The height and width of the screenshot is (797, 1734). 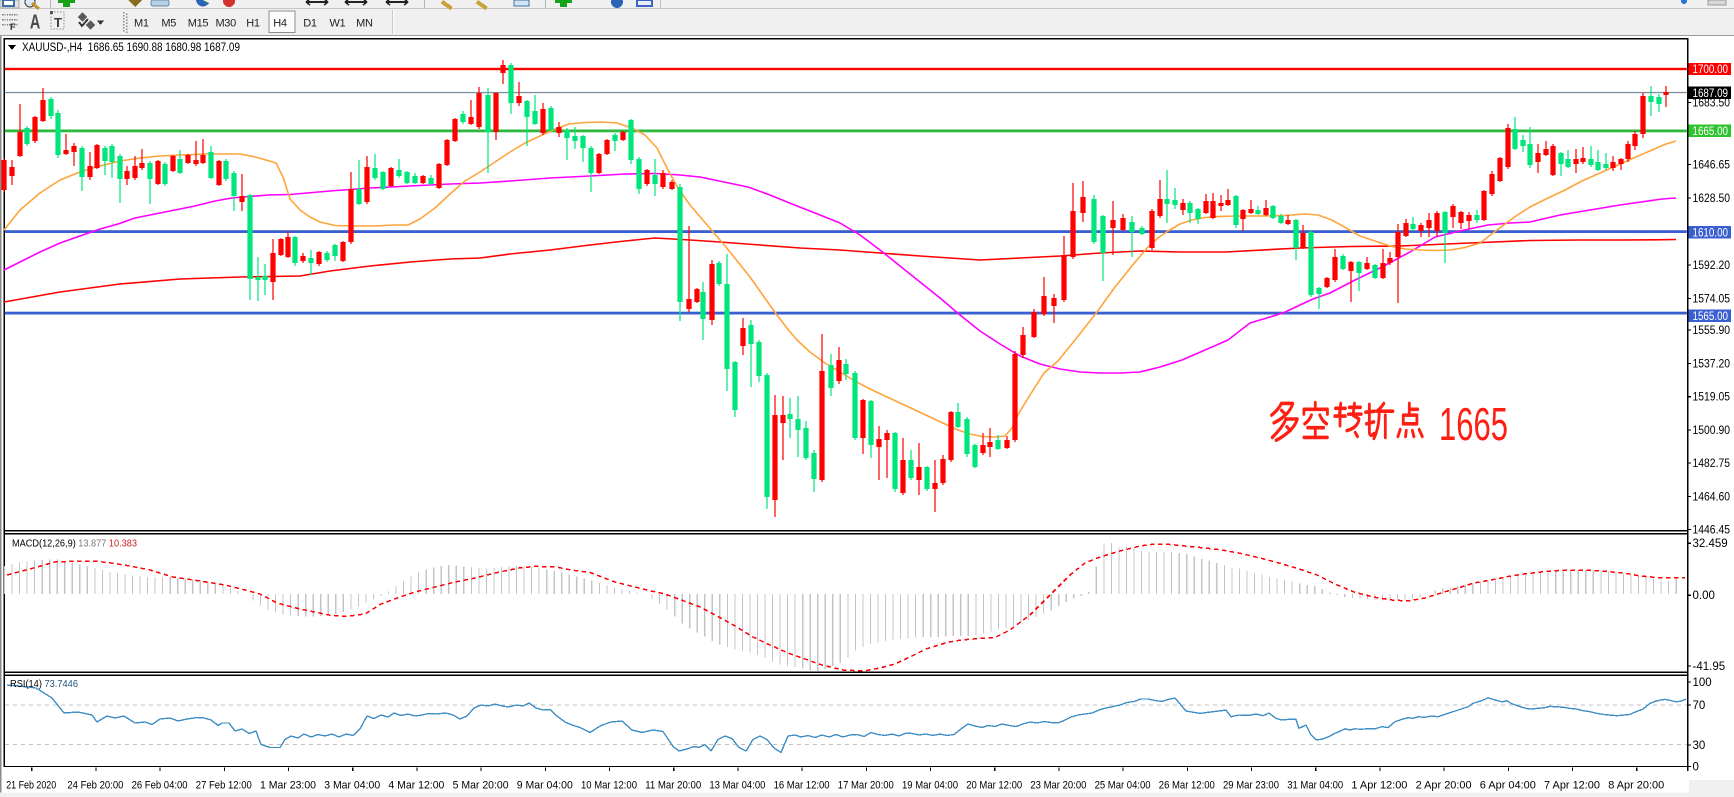 What do you see at coordinates (224, 786) in the screenshot?
I see `svg-text: 27 Feb 12:00` at bounding box center [224, 786].